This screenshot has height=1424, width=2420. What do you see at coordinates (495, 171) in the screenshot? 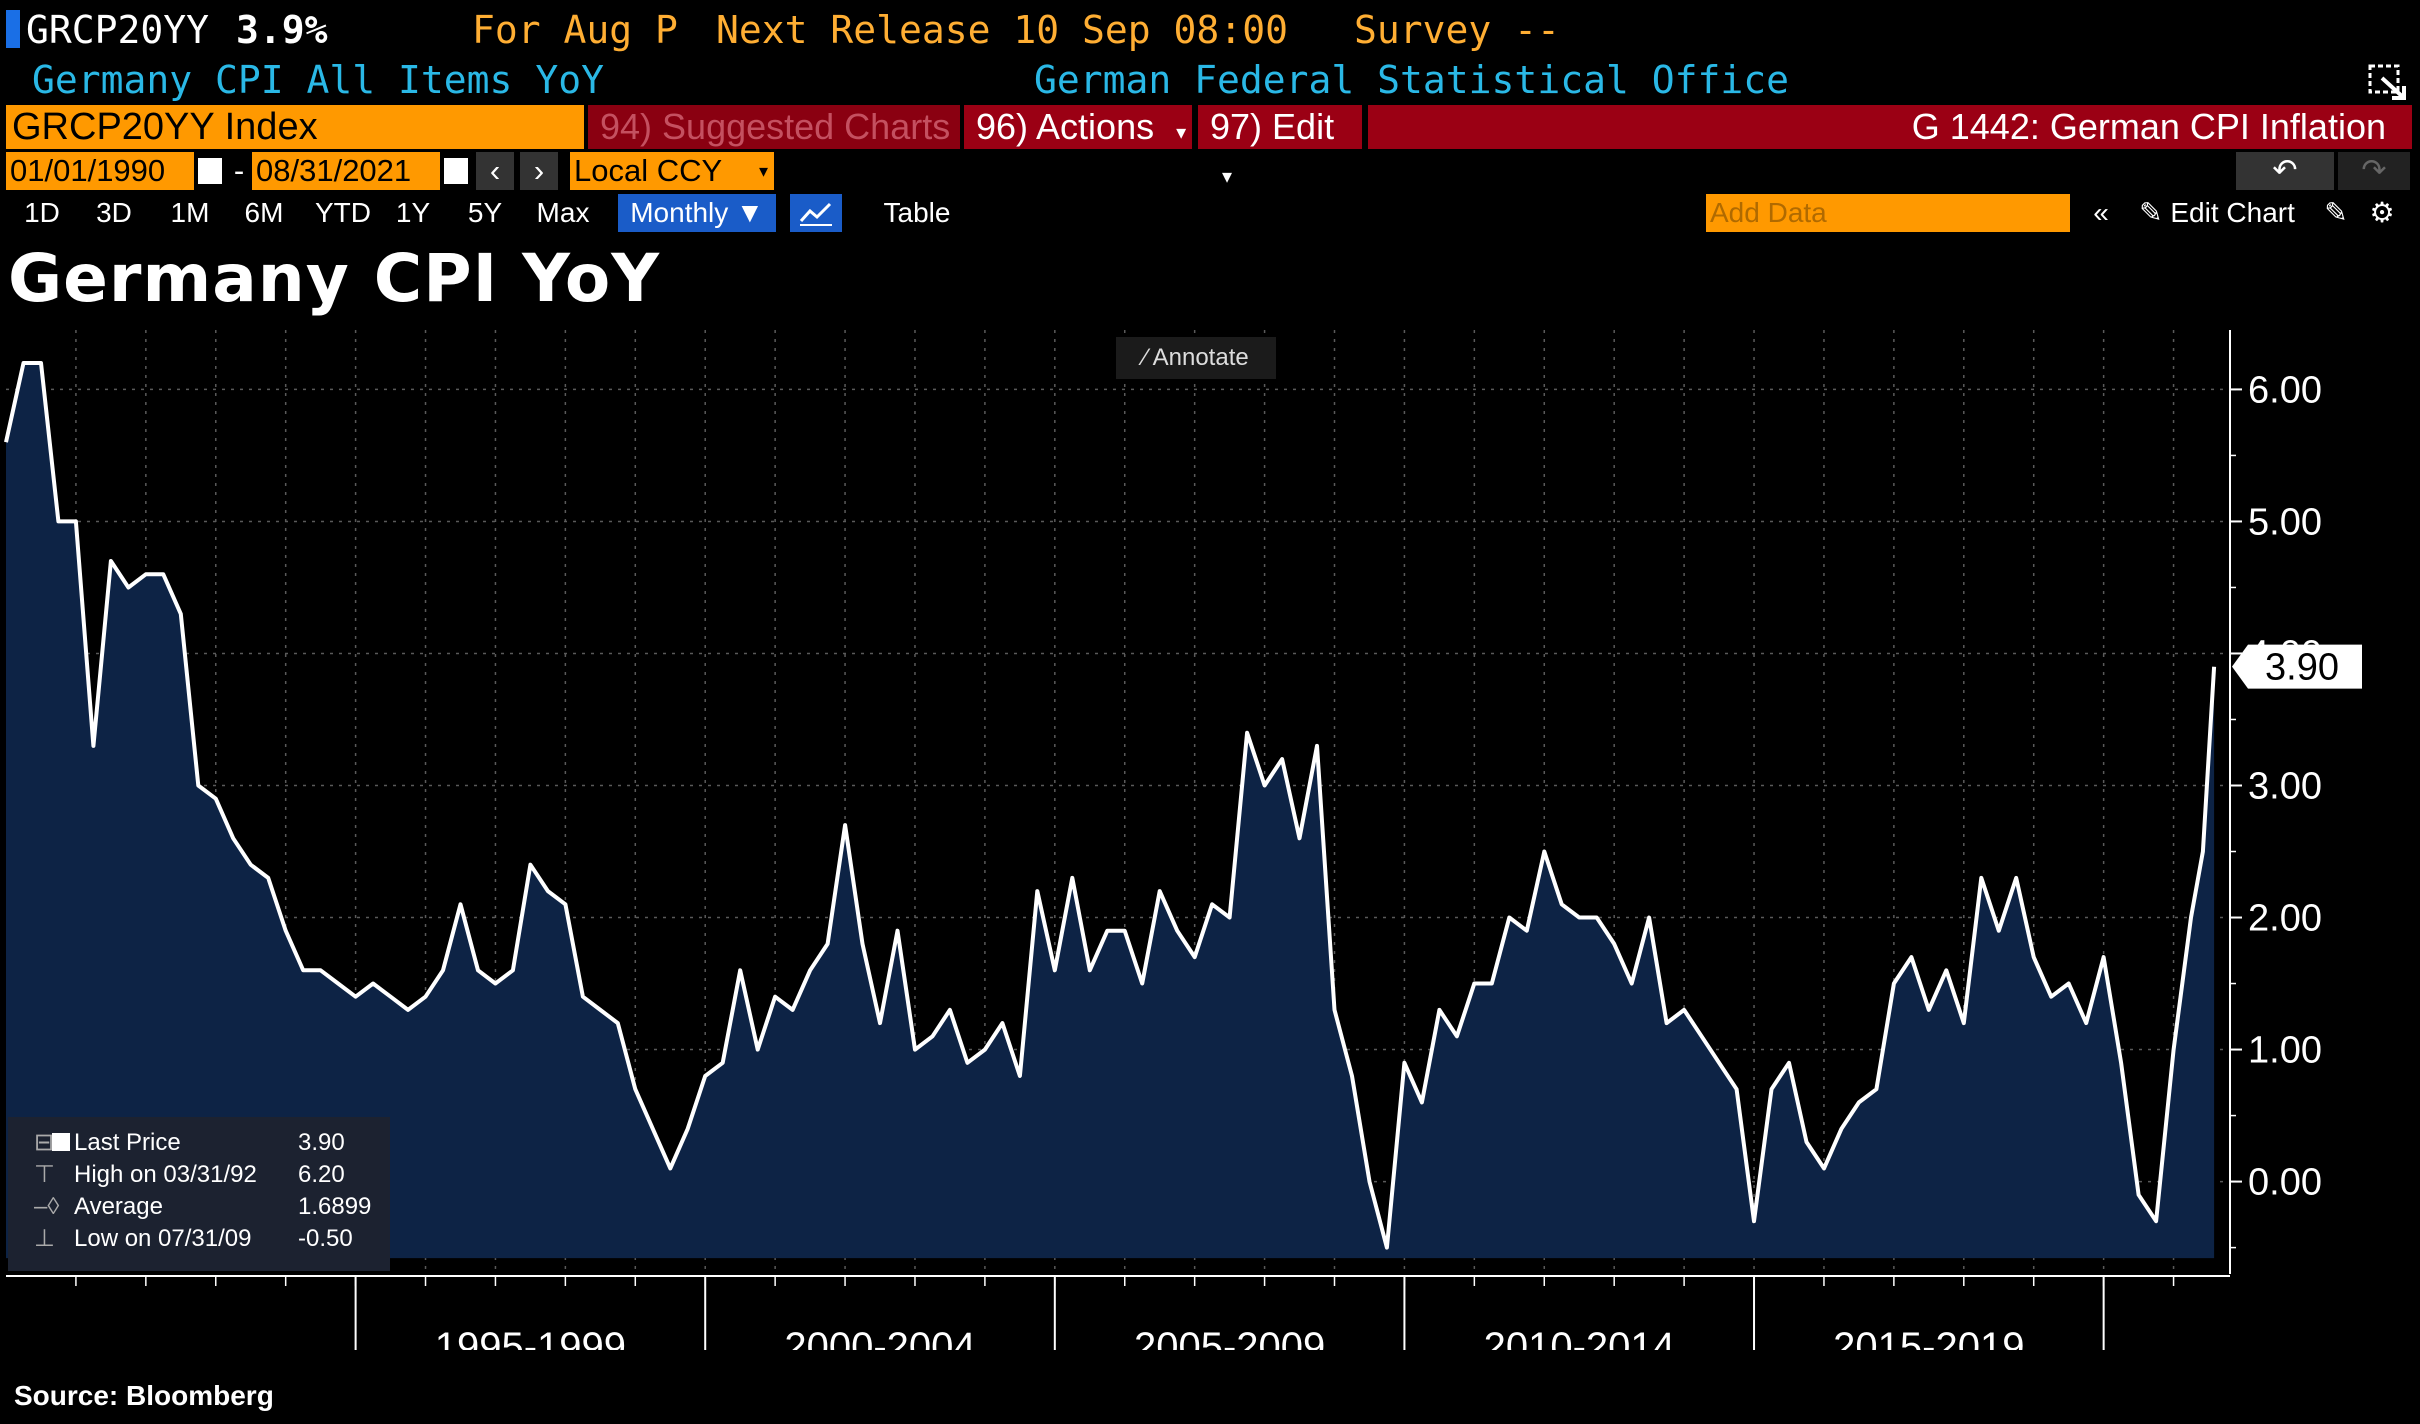
I see `chevron-left-icon: ‹` at bounding box center [495, 171].